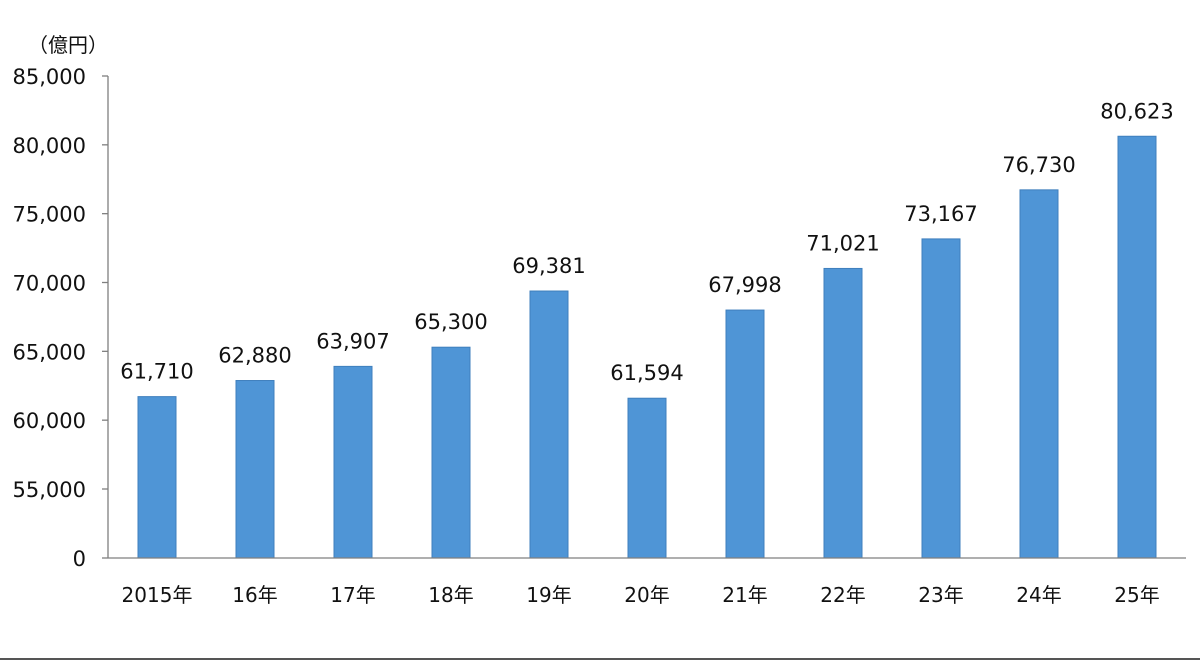  Describe the element at coordinates (646, 373) in the screenshot. I see `data-label: 61,594` at that location.